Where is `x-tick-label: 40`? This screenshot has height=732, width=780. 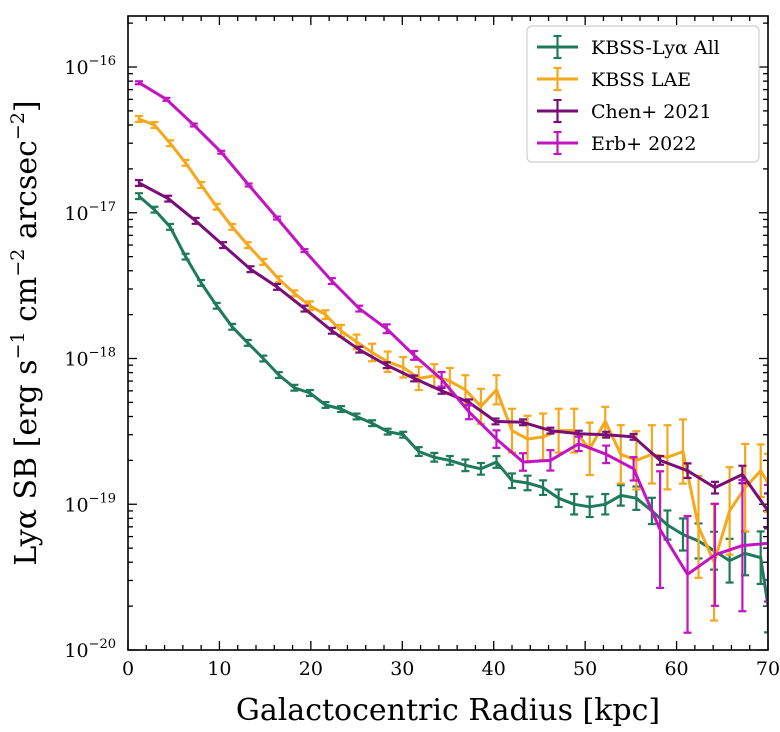 x-tick-label: 40 is located at coordinates (494, 669).